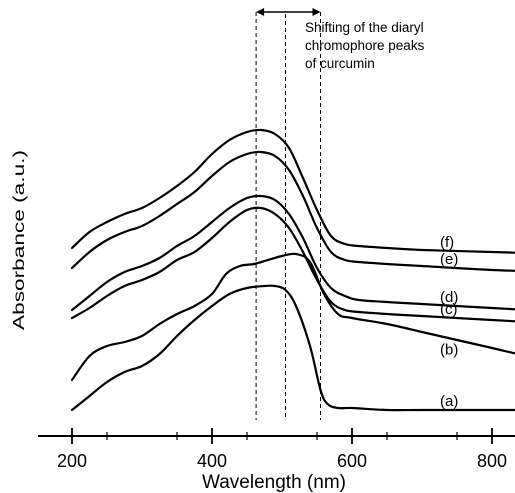 The image size is (515, 493). What do you see at coordinates (449, 322) in the screenshot?
I see `series-labels-group: (a) (b) (c)(d) (e)(f)` at bounding box center [449, 322].